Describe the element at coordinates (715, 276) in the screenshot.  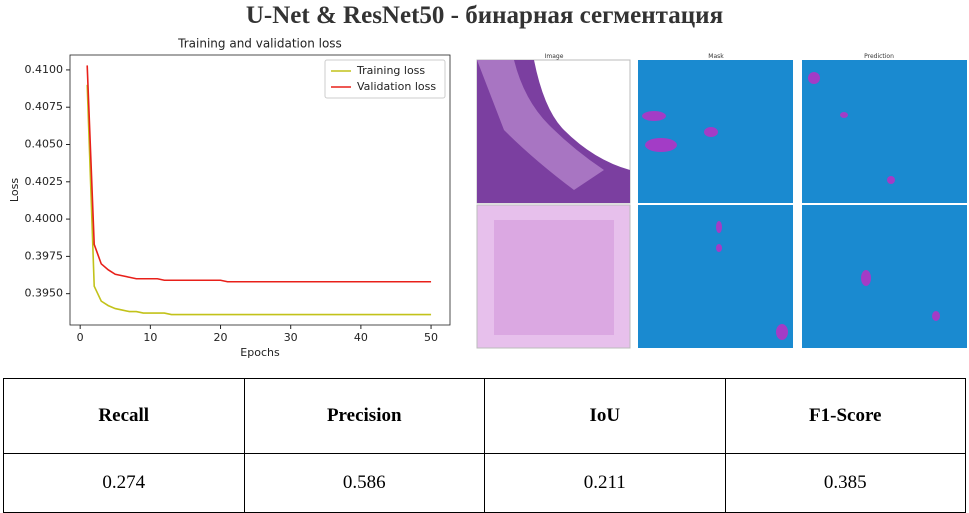
I see `mask` at that location.